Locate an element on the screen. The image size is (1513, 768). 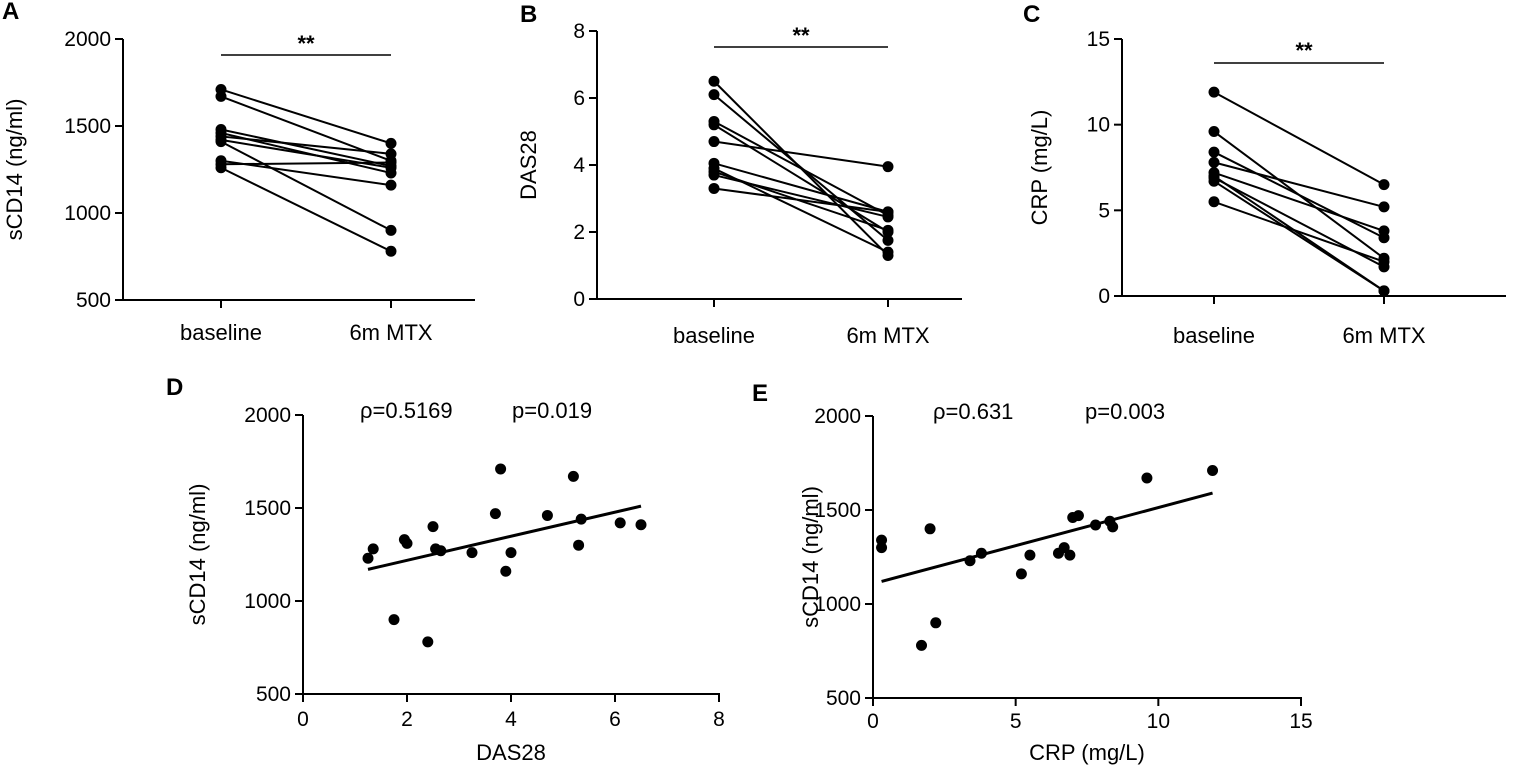
y-axis-title: DAS28 is located at coordinates (528, 165).